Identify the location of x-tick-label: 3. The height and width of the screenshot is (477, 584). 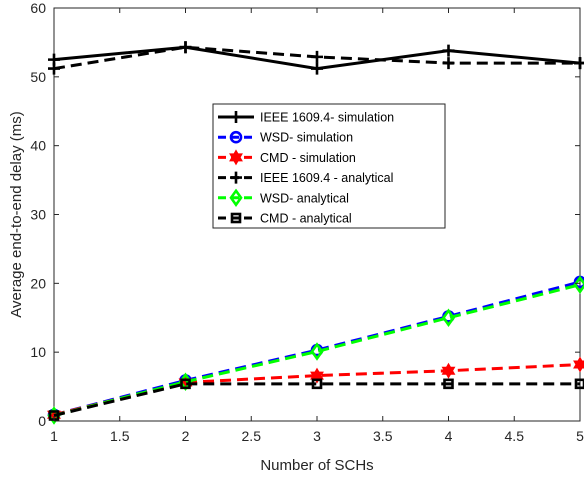
(317, 436).